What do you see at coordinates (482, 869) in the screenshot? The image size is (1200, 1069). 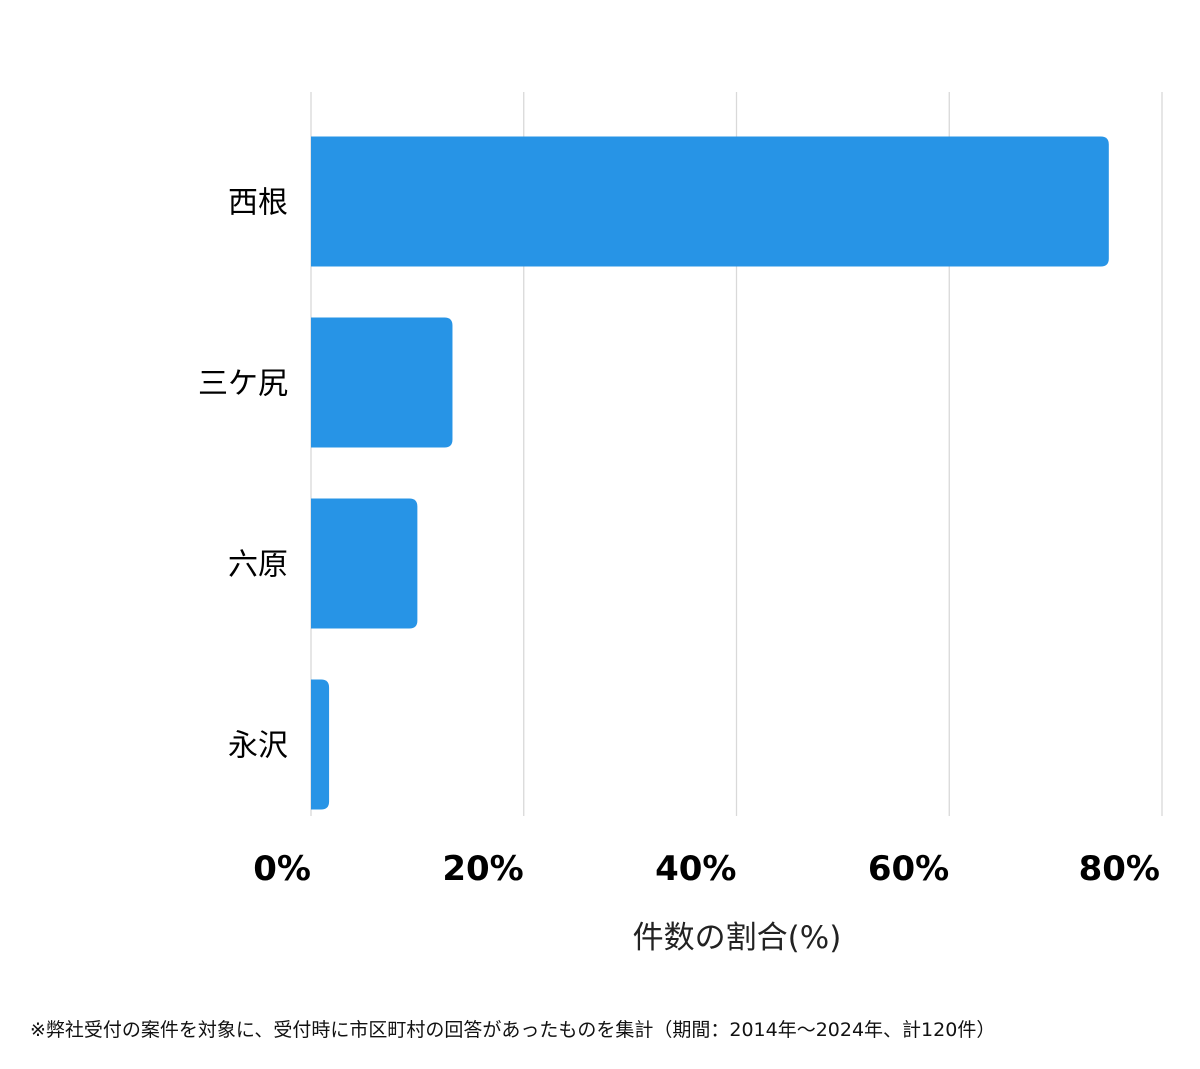 I see `x-tick-label: 20%` at bounding box center [482, 869].